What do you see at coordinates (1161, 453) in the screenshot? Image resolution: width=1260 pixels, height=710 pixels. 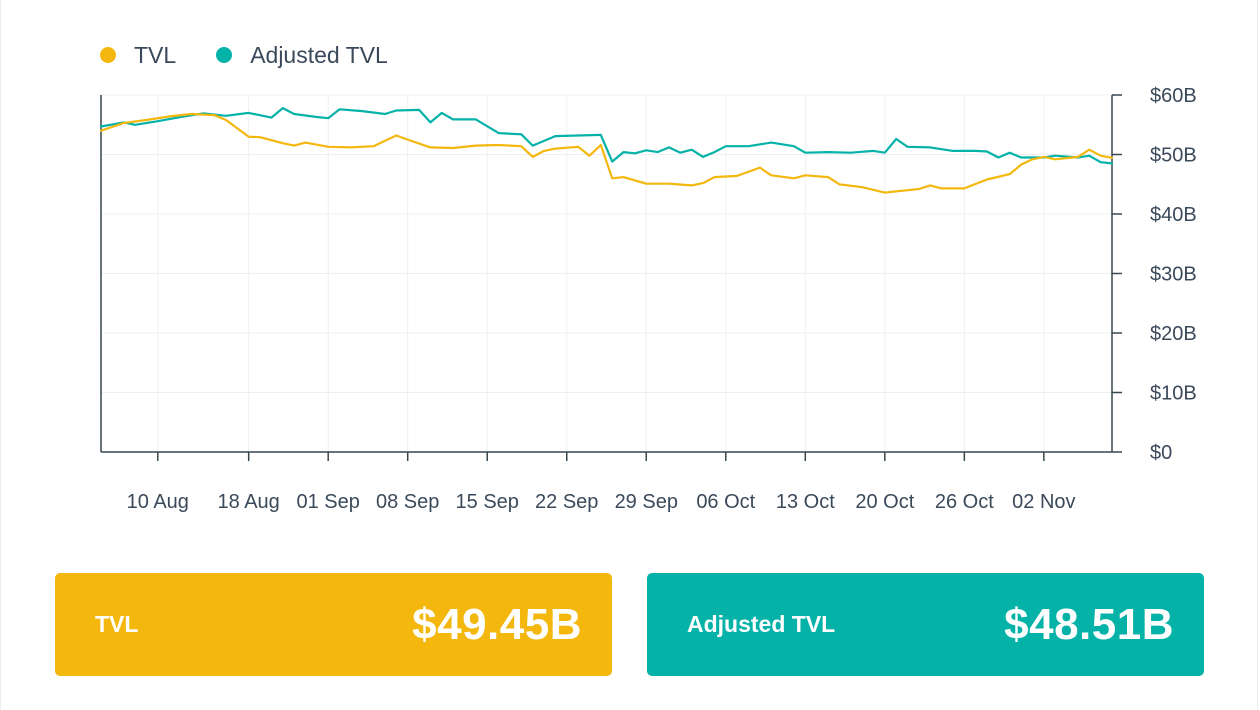 I see `y-tick-label: $0` at bounding box center [1161, 453].